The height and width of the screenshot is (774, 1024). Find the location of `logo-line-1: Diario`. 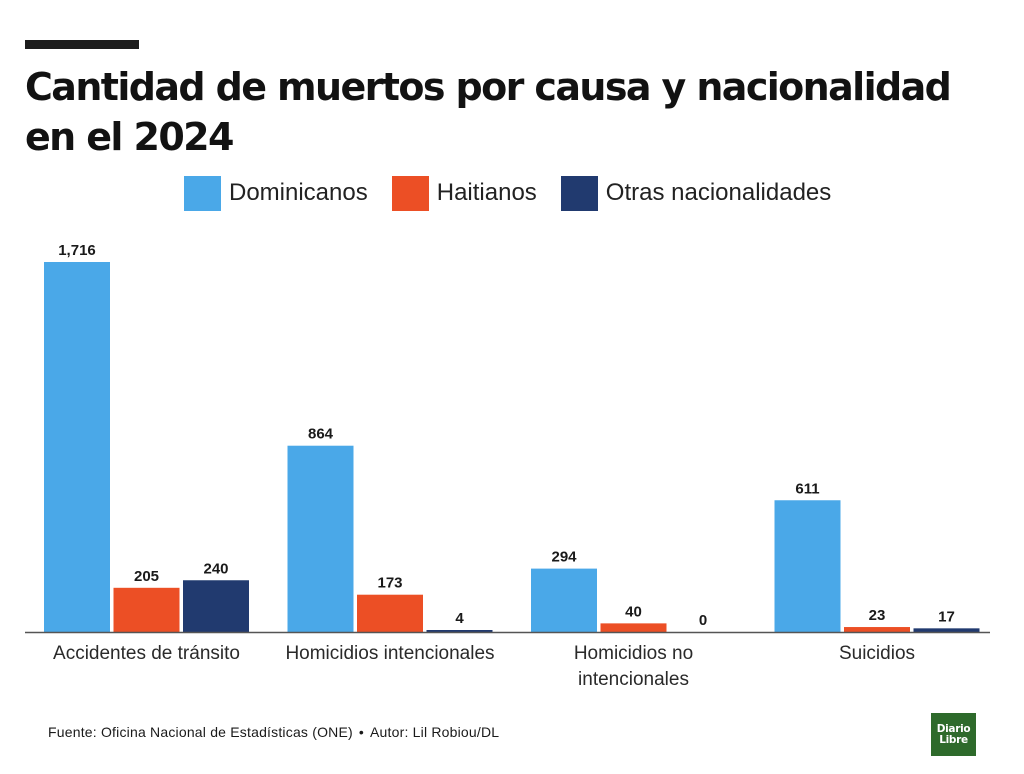

logo-line-1: Diario is located at coordinates (953, 728).